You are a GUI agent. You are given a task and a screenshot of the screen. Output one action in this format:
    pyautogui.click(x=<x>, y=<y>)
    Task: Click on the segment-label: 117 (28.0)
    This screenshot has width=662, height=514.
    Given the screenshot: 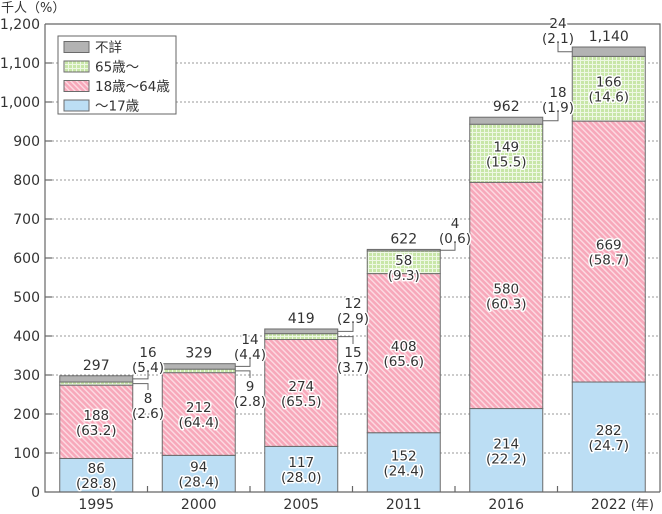 What is the action you would take?
    pyautogui.click(x=301, y=470)
    